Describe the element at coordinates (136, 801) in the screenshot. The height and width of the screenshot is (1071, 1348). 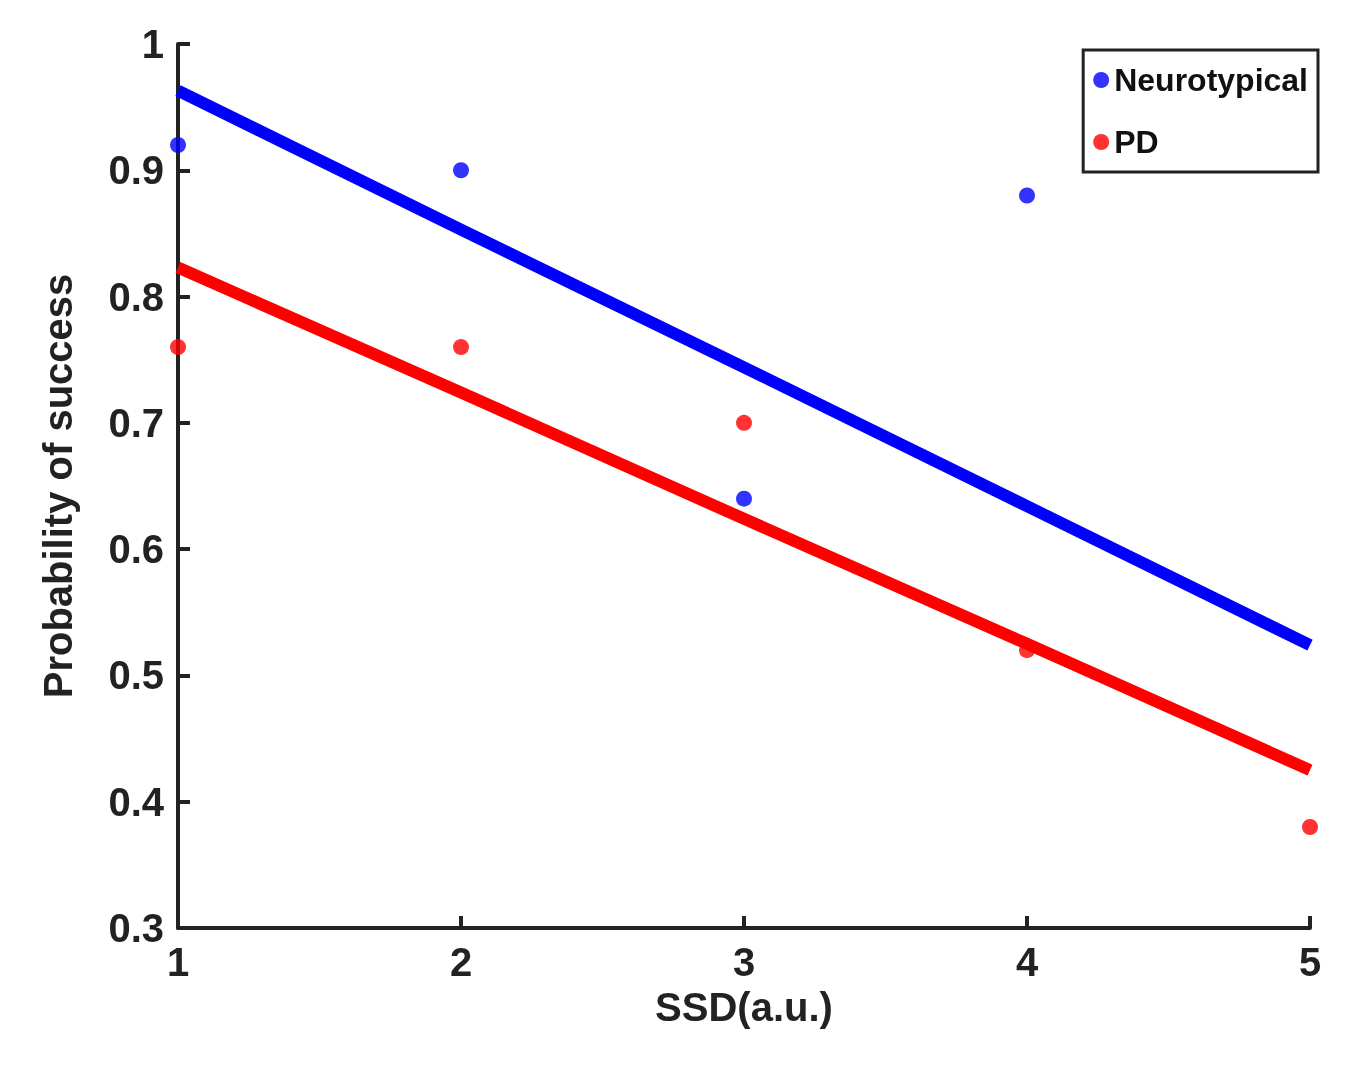
I see `y-tick-label: 0.4` at that location.